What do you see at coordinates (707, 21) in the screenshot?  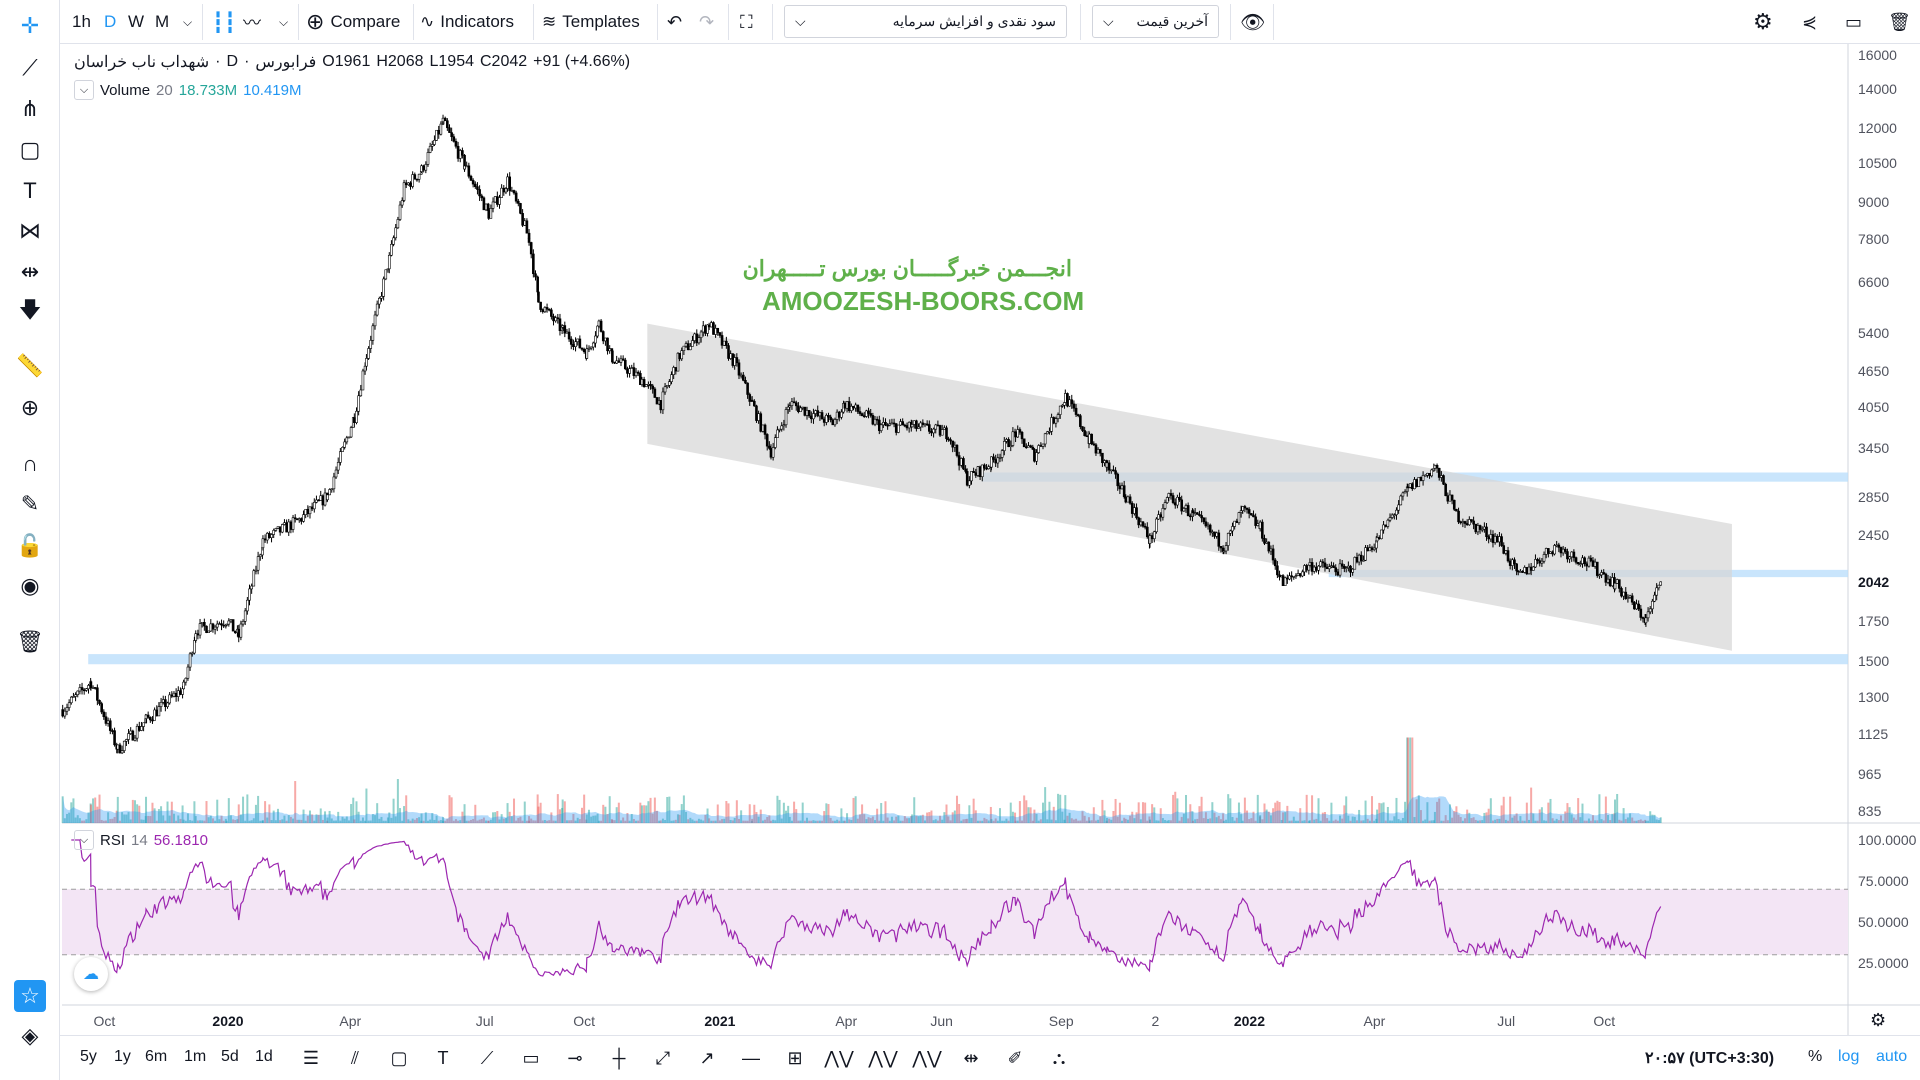 I see `redo-icon: ↷` at bounding box center [707, 21].